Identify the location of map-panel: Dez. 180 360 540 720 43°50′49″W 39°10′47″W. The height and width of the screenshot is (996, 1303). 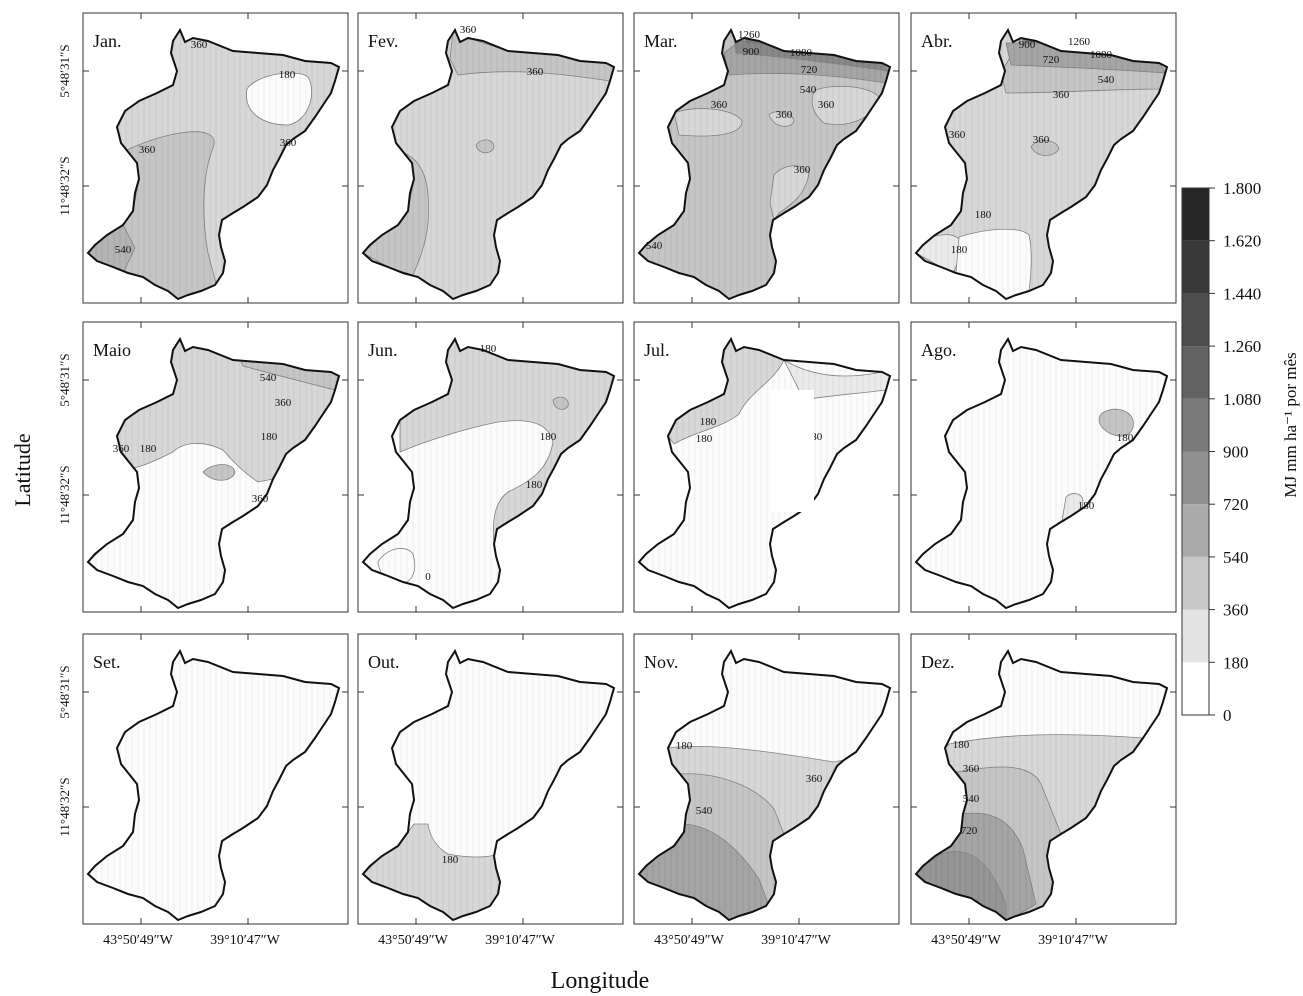
(1043, 790).